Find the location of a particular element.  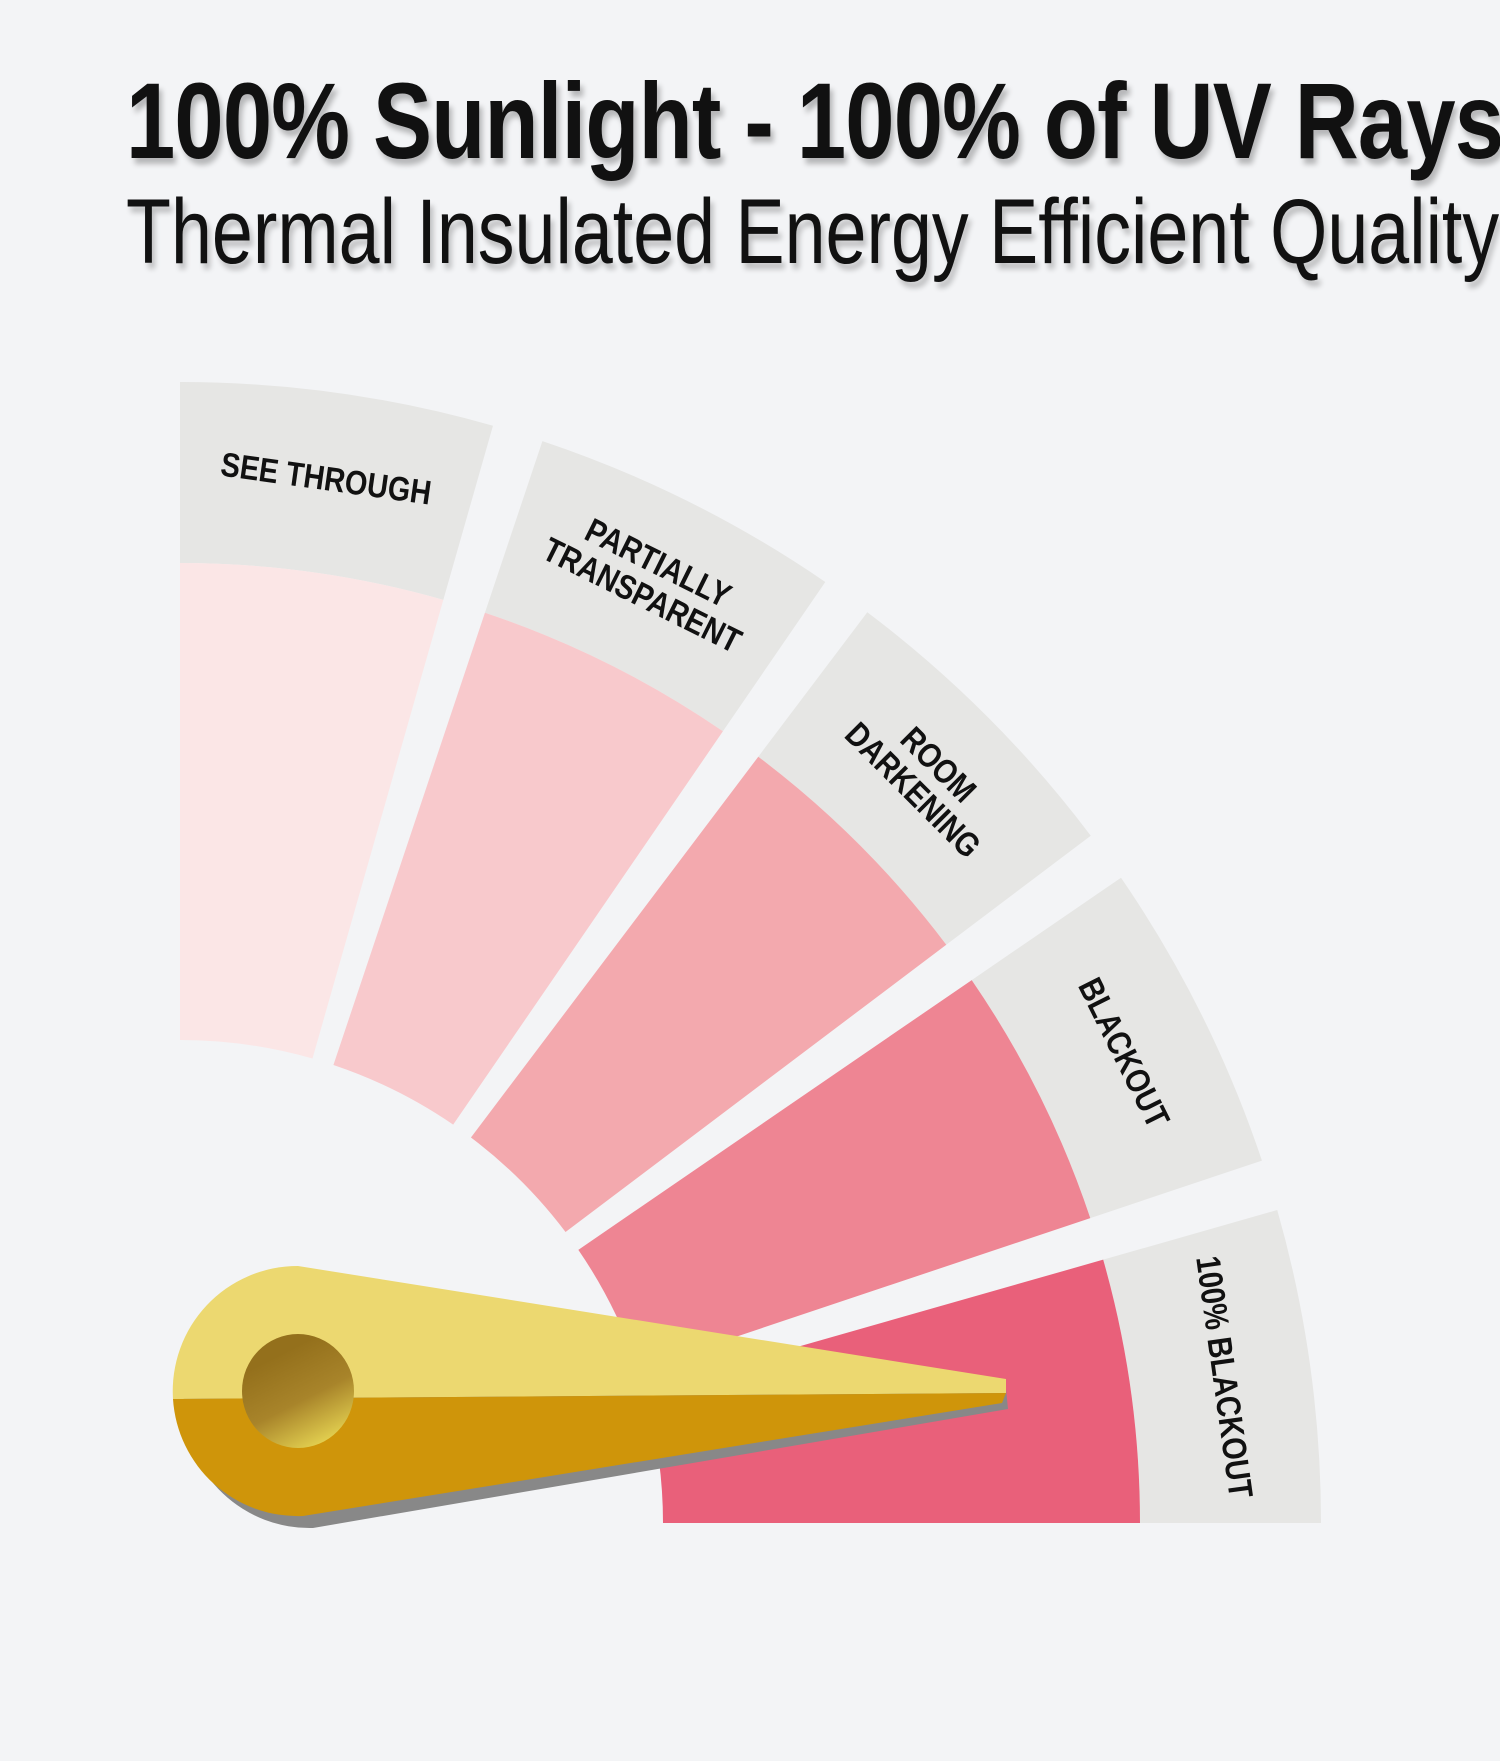

headline: 100% Sunlight - 100% of UV Rays is located at coordinates (813, 120).